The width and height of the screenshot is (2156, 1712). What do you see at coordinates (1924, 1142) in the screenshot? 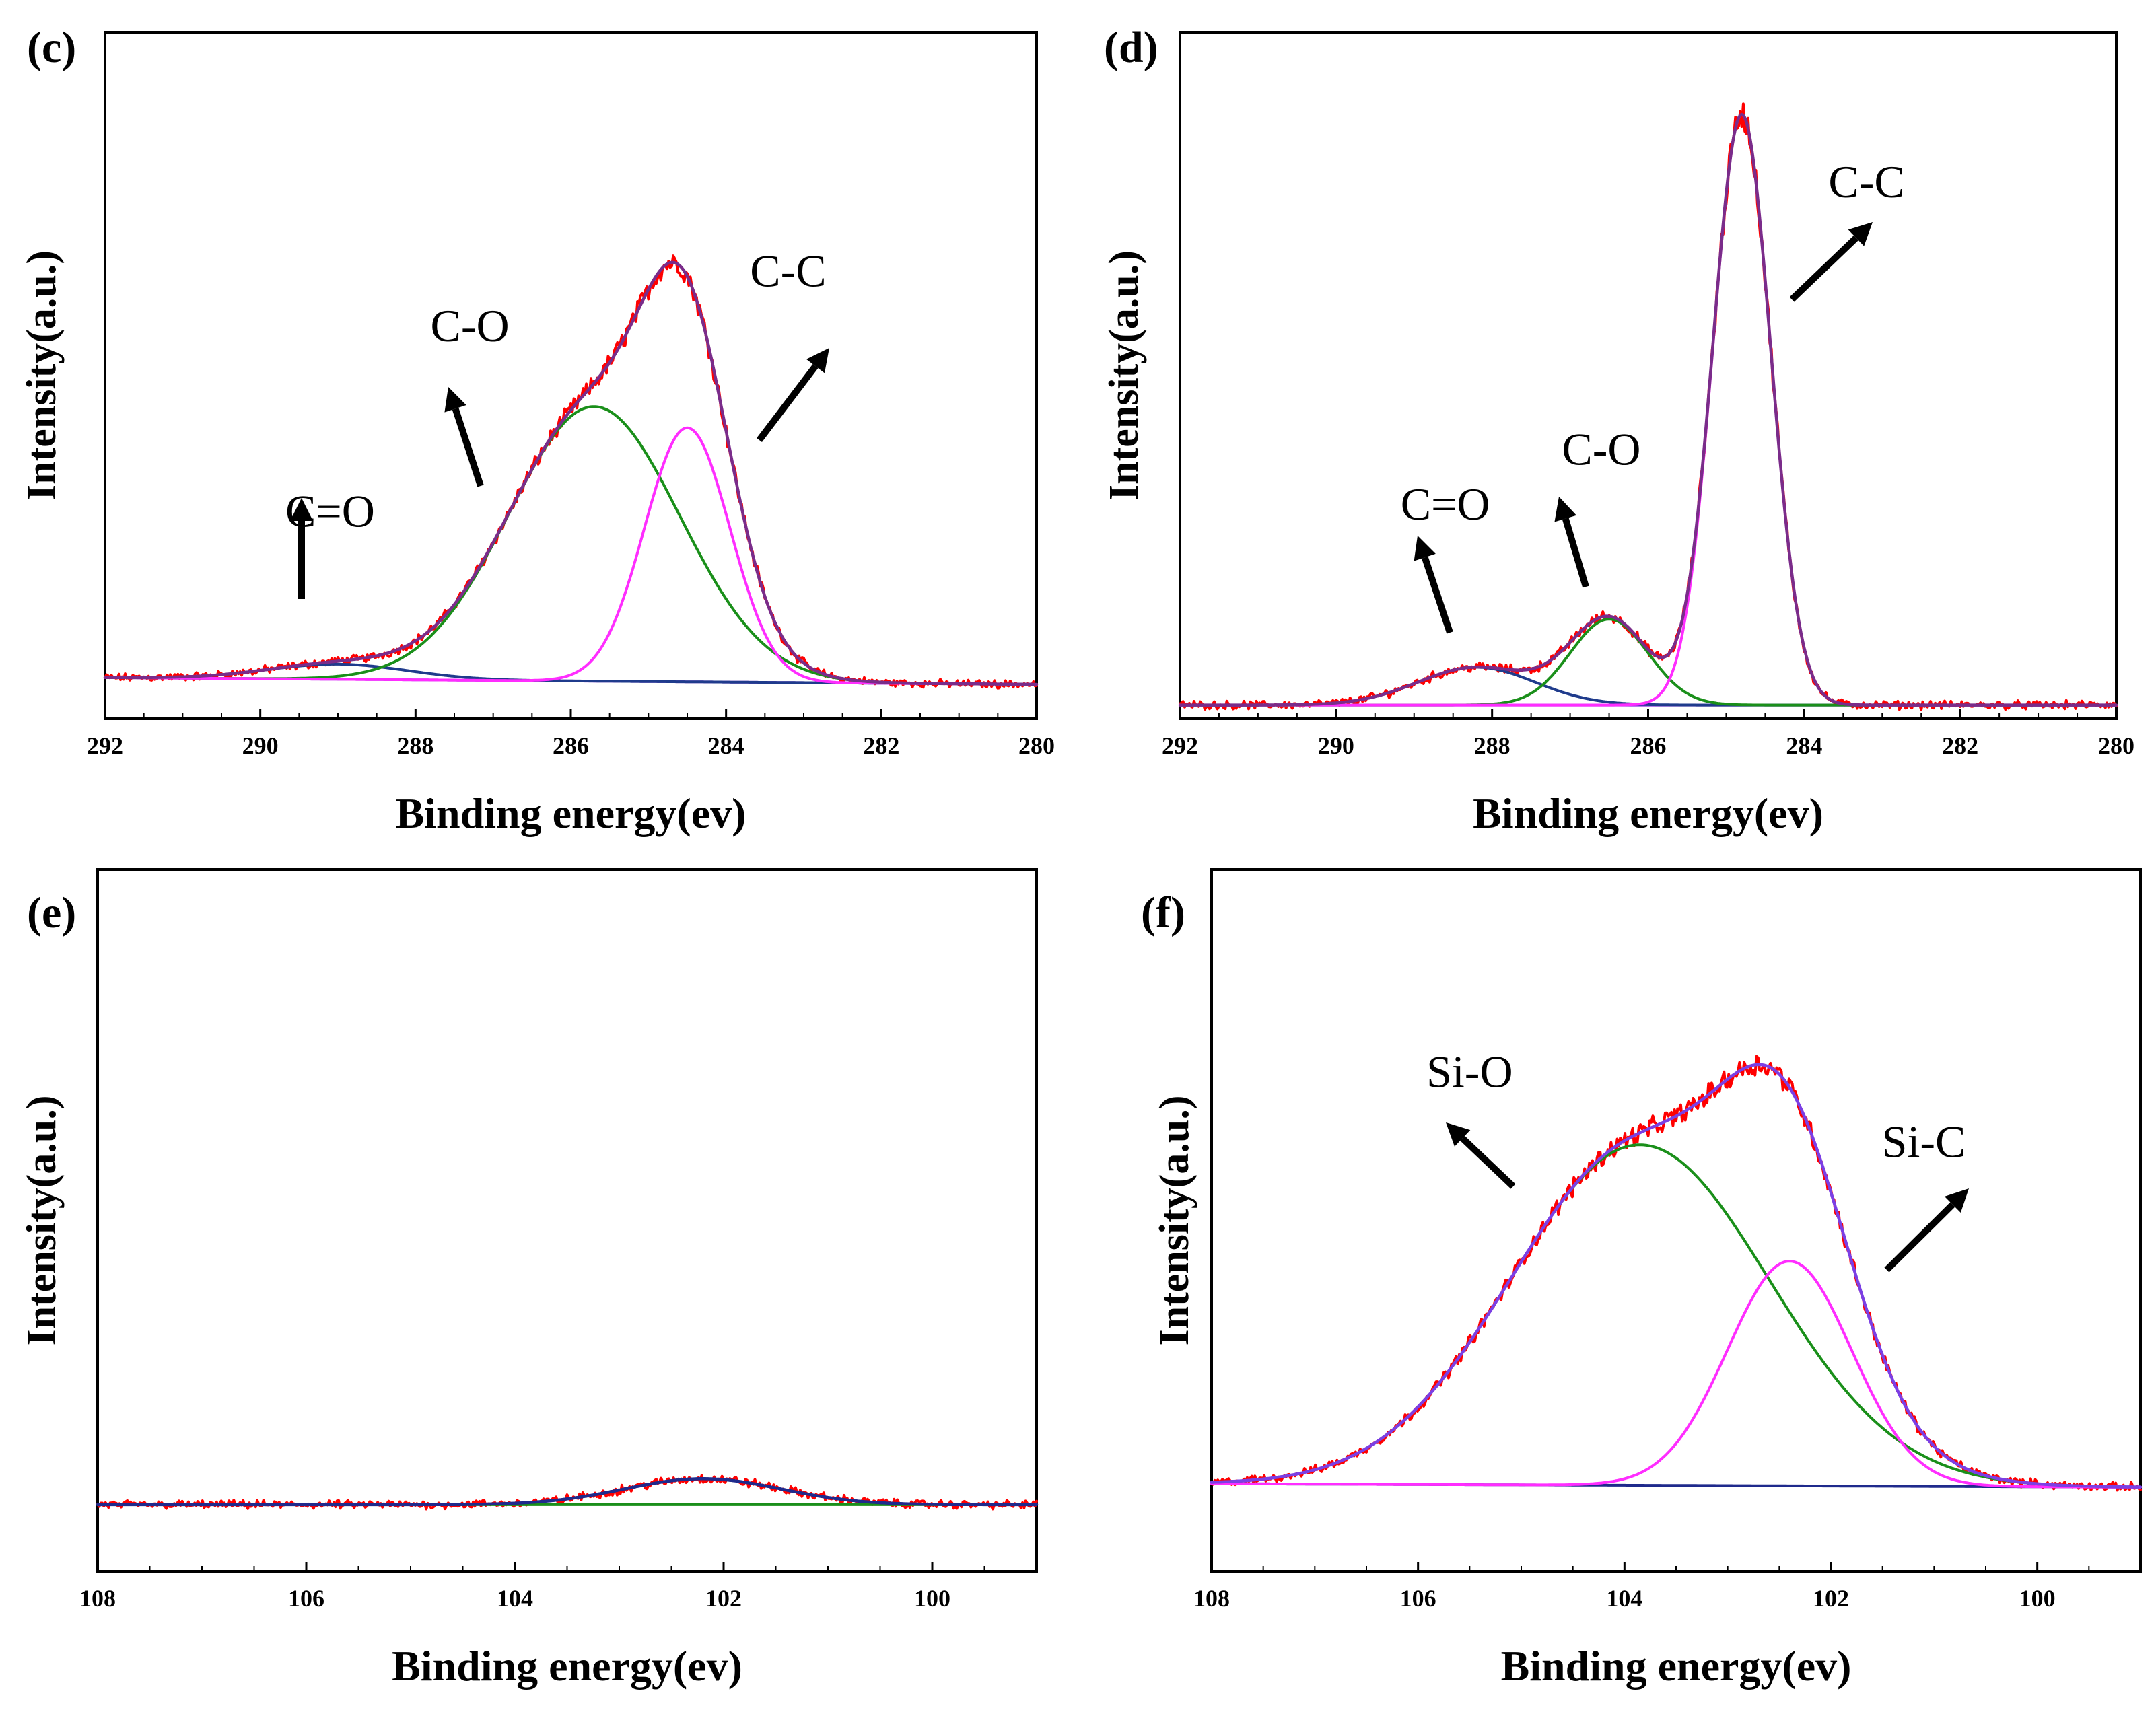
I see `peak-label: Si-C` at bounding box center [1924, 1142].